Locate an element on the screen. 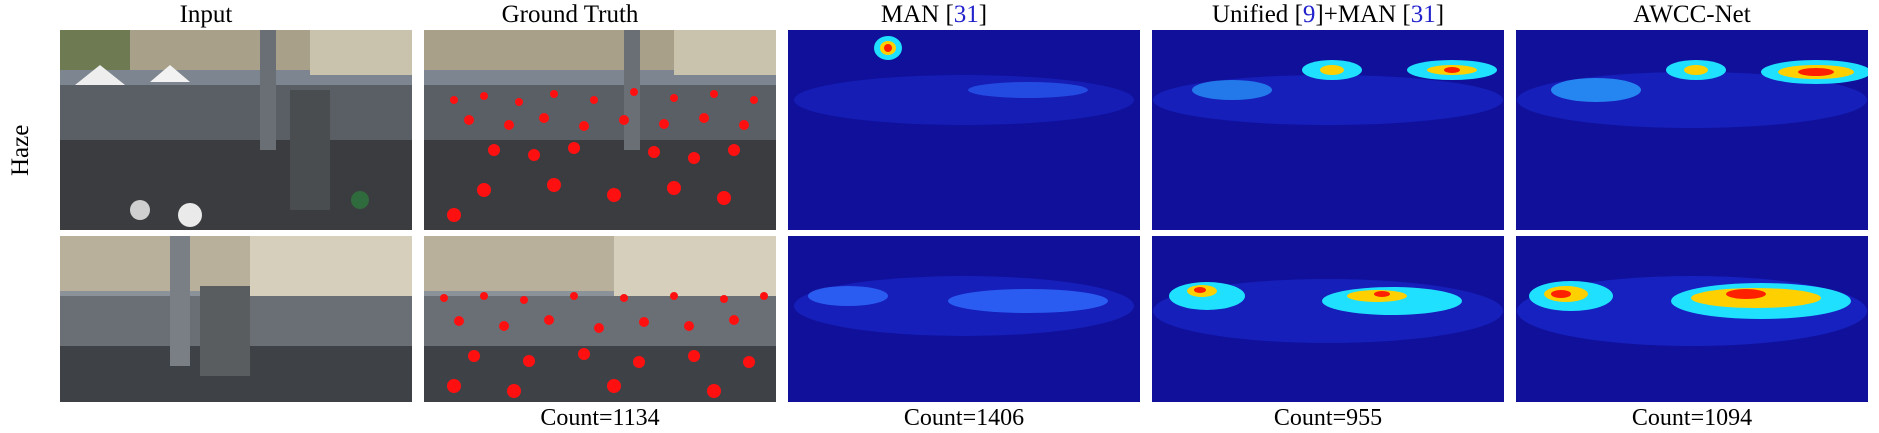  ref-9: 9 is located at coordinates (1309, 14).